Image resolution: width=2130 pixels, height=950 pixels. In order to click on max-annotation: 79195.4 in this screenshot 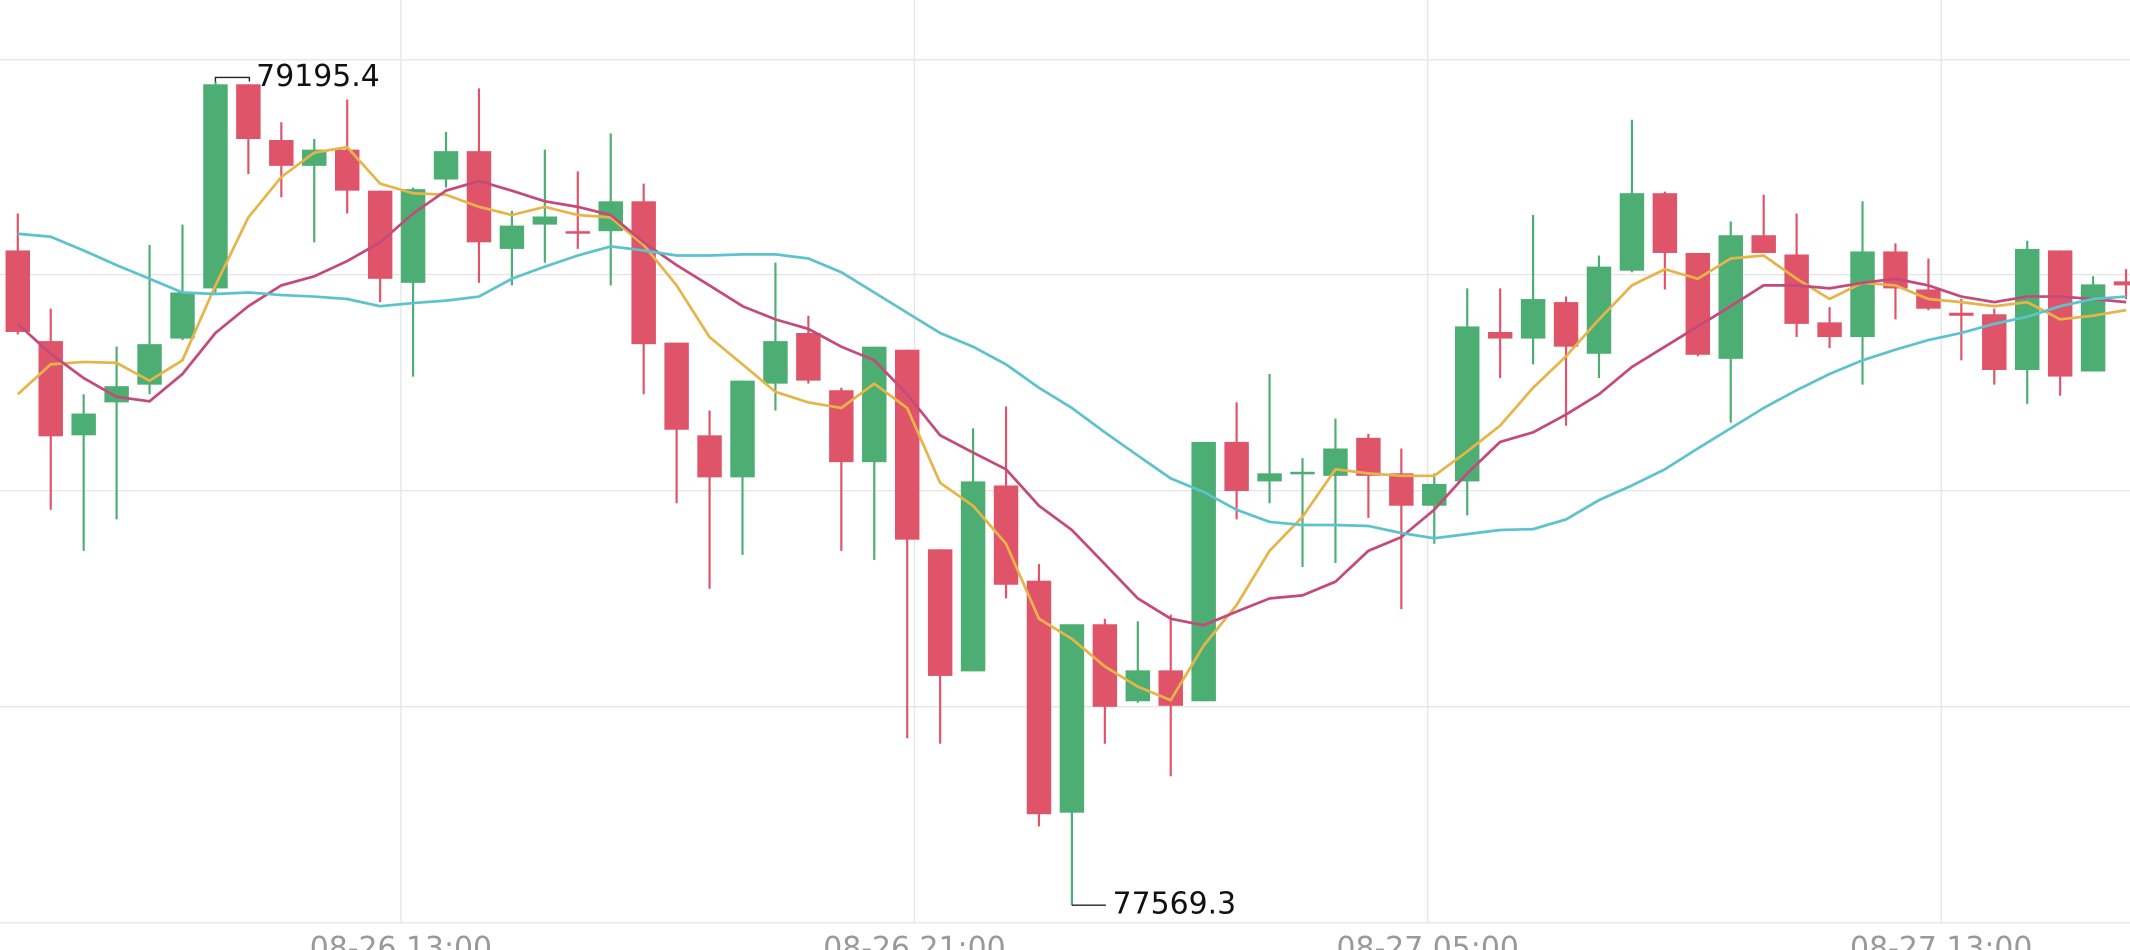, I will do `click(318, 76)`.